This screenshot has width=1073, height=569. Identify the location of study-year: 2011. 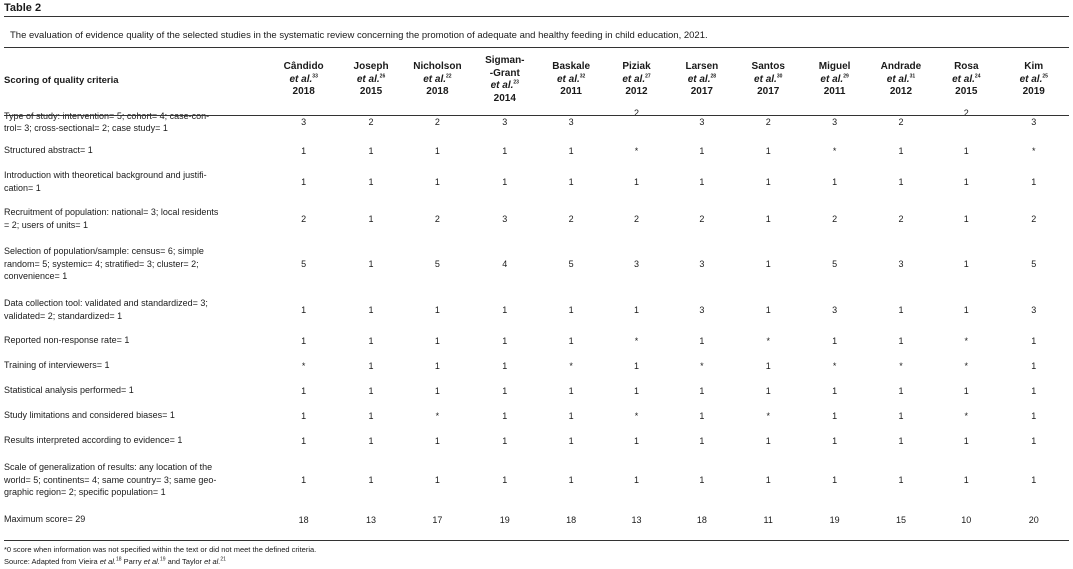
(571, 92).